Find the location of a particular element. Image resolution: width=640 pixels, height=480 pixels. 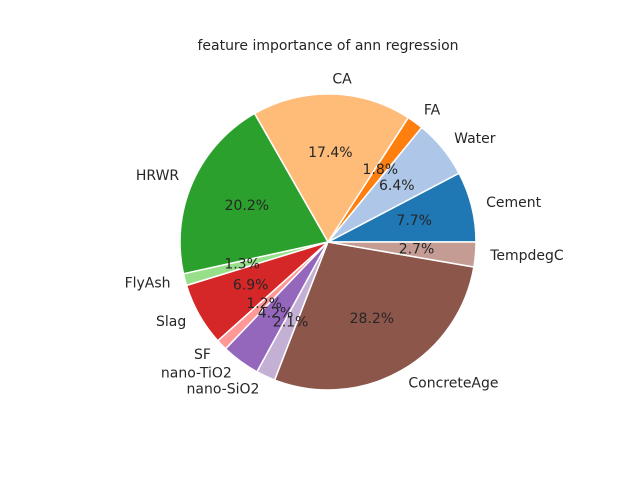

slice-label-cement: Cement is located at coordinates (514, 203).